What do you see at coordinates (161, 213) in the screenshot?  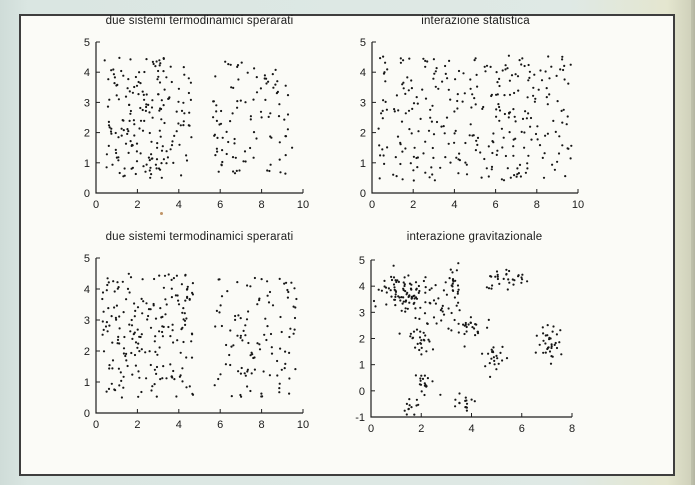 I see `scan-speck` at bounding box center [161, 213].